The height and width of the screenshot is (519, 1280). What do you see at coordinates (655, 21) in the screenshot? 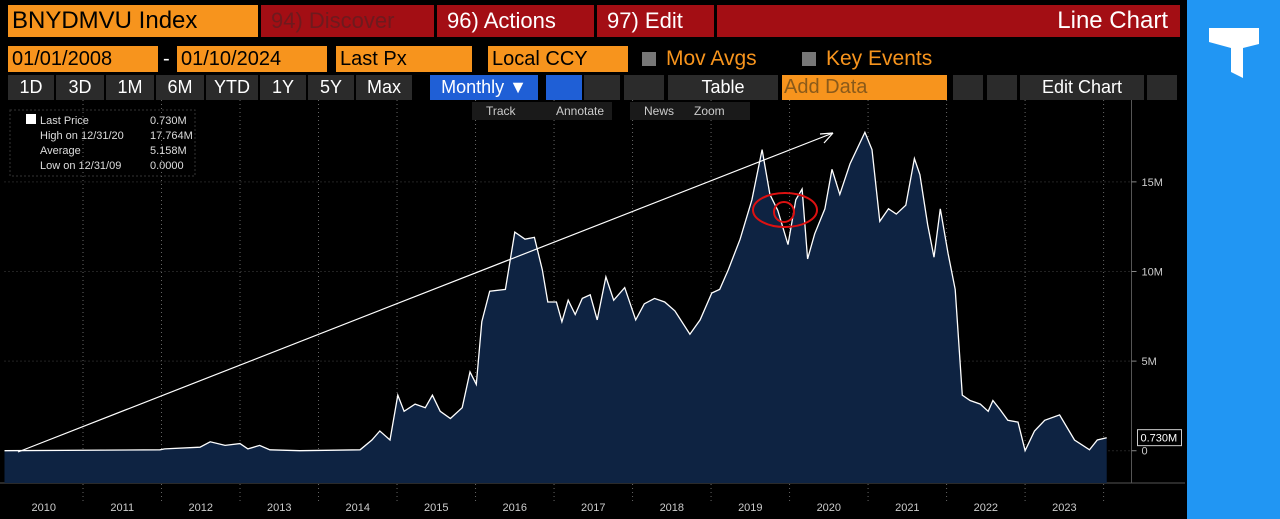
I see `edit-menu: 97) Edit` at bounding box center [655, 21].